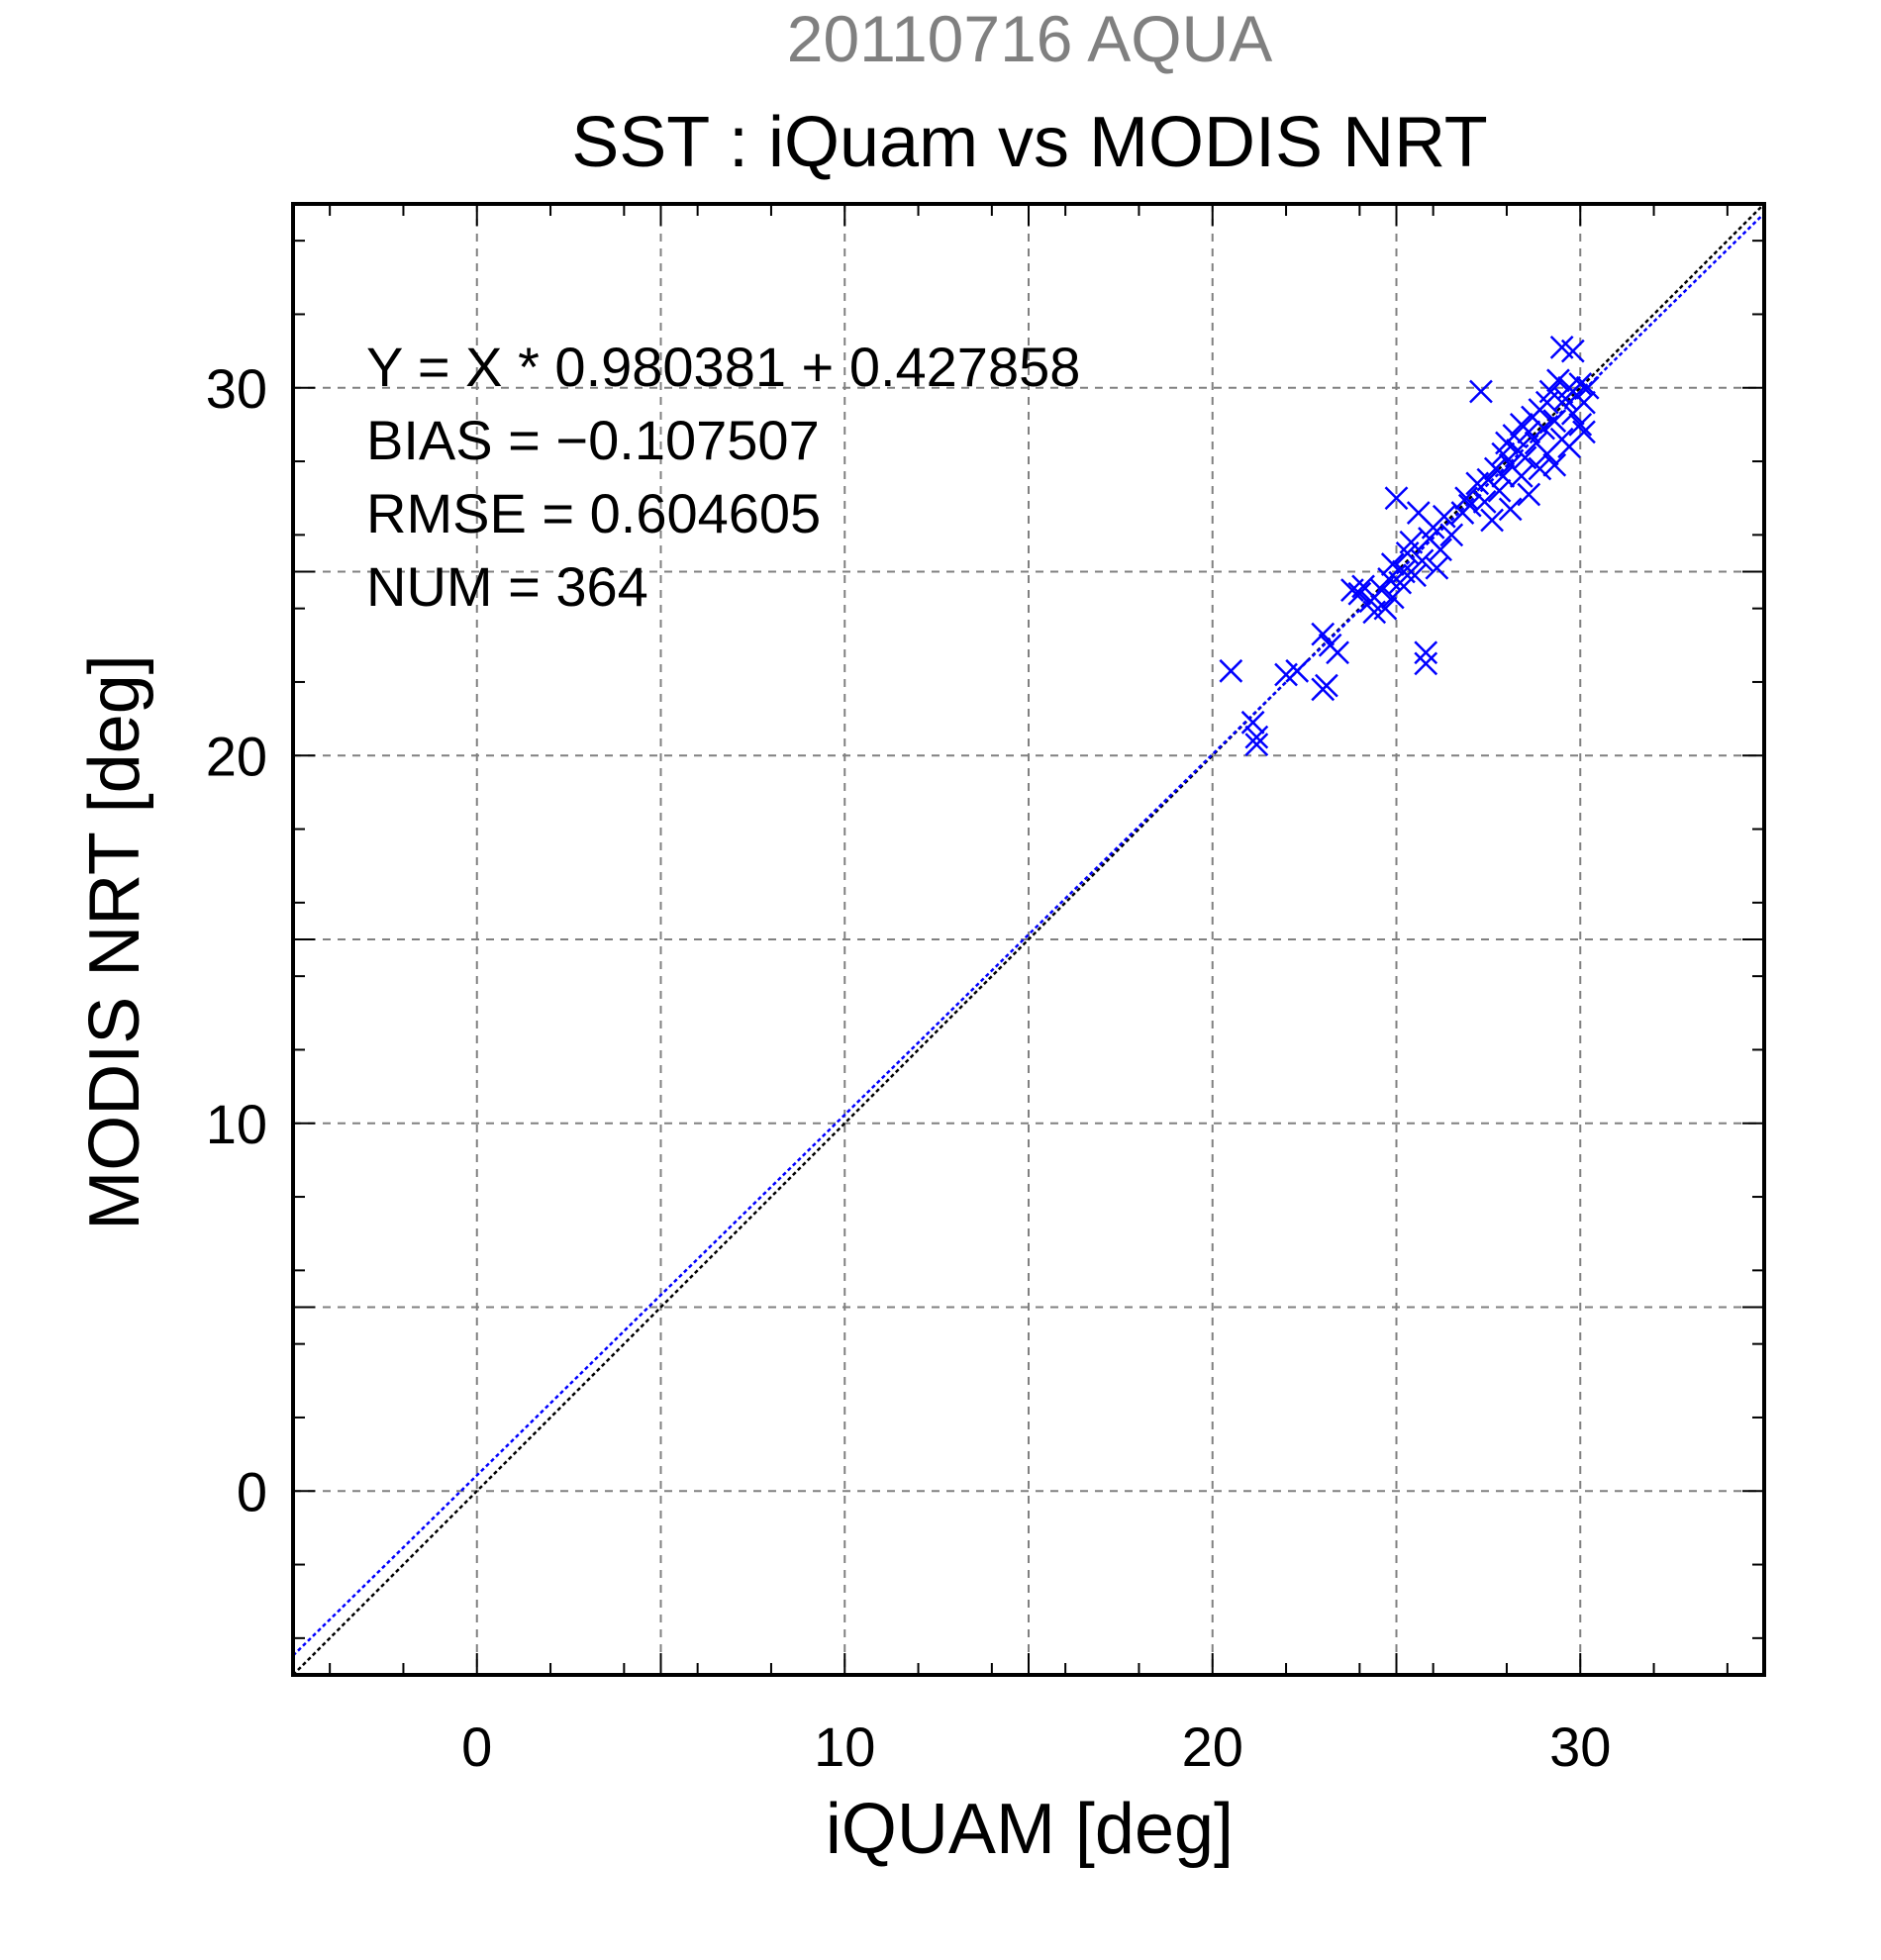 This screenshot has height=1960, width=1881. I want to click on chart-title: SST : iQuam vs MODIS NRT, so click(1030, 142).